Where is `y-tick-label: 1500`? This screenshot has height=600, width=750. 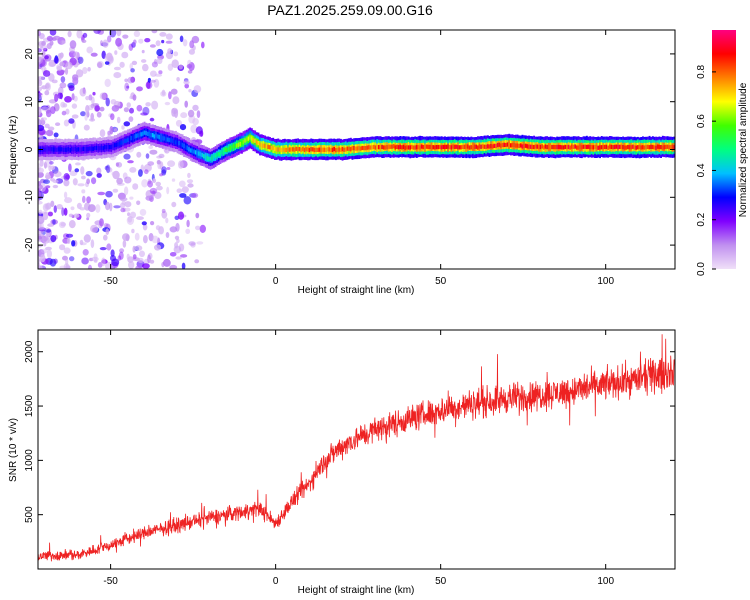 y-tick-label: 1500 is located at coordinates (29, 405).